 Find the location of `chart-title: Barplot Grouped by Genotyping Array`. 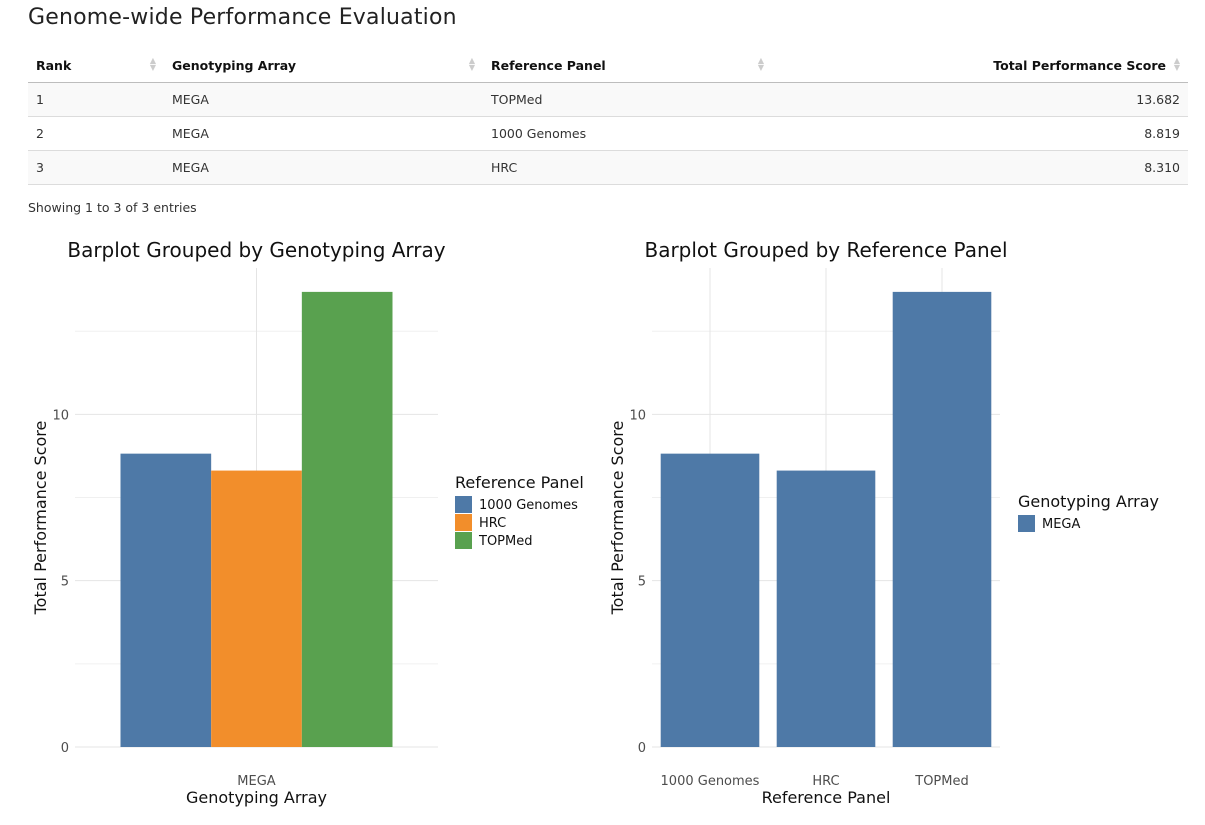

chart-title: Barplot Grouped by Genotyping Array is located at coordinates (256, 250).